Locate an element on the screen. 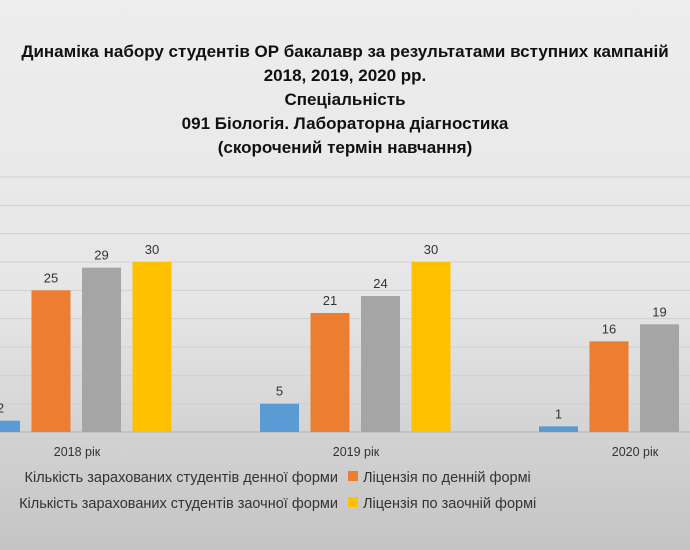  category-label: 2019 рік is located at coordinates (356, 452).